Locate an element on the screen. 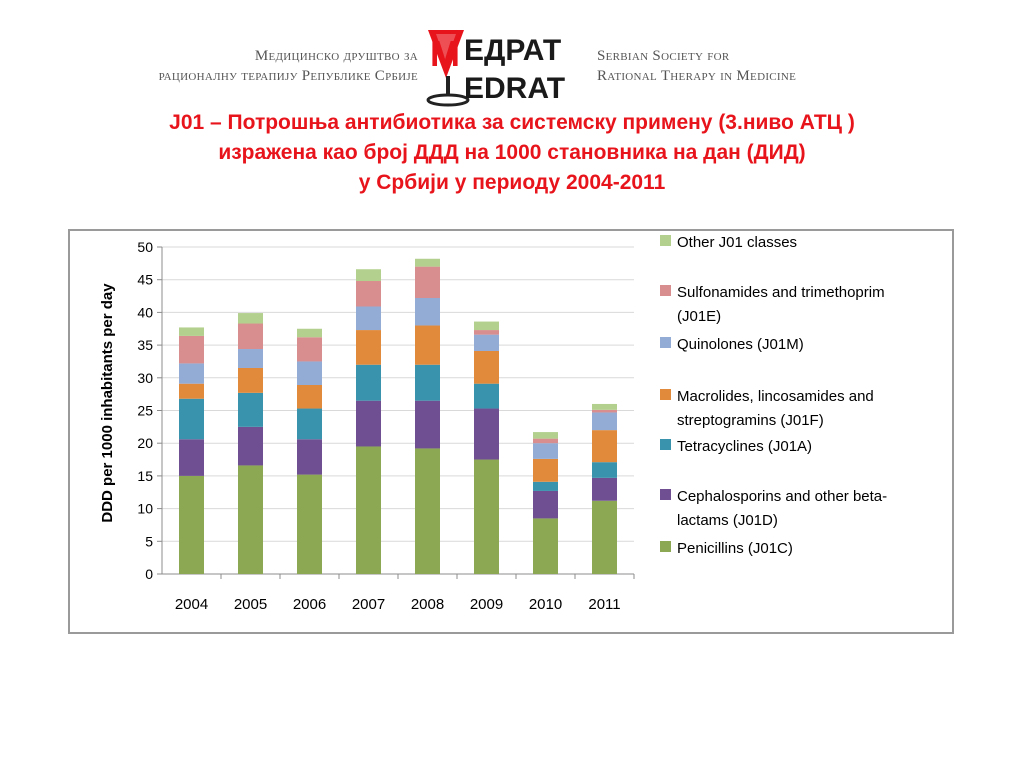  logo-text-cyrillic: ЕДРАТ is located at coordinates (512, 50).